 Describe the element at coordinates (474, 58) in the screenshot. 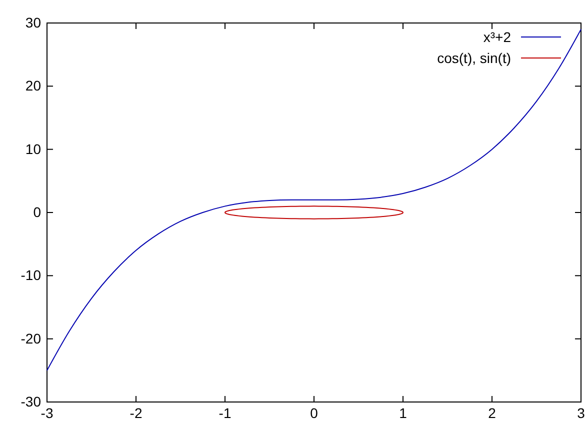

I see `legend-label: cos(t), sin(t)` at that location.